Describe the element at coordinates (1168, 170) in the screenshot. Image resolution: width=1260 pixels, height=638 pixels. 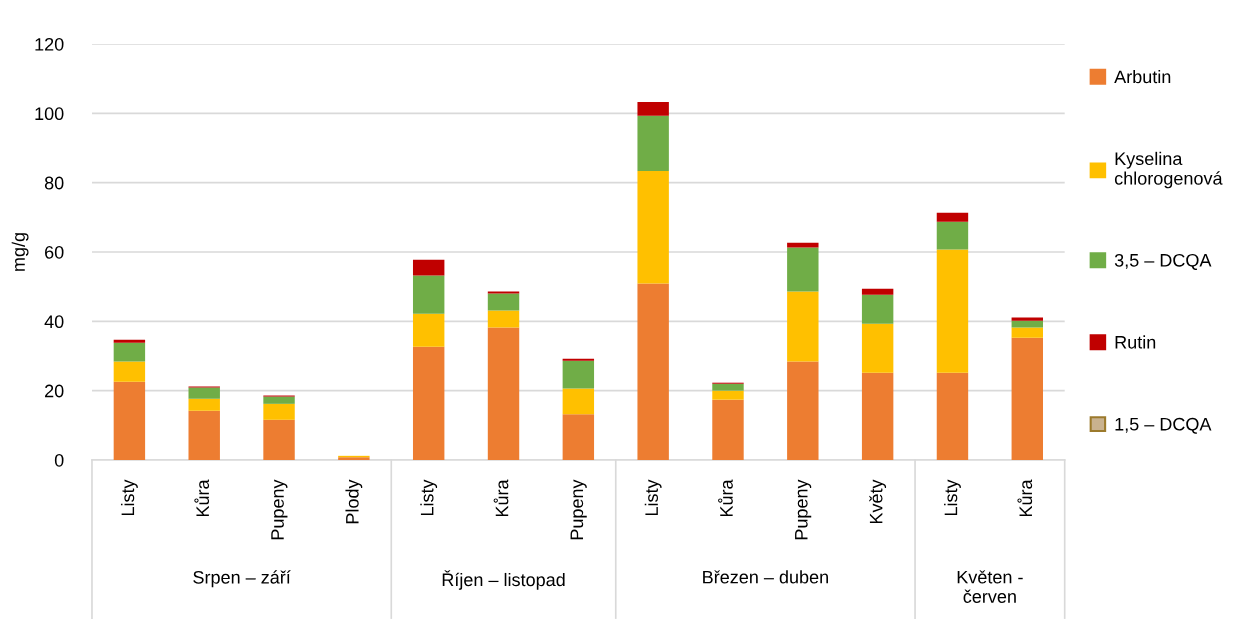
I see `legend-label: Kyselina chlorogenová` at that location.